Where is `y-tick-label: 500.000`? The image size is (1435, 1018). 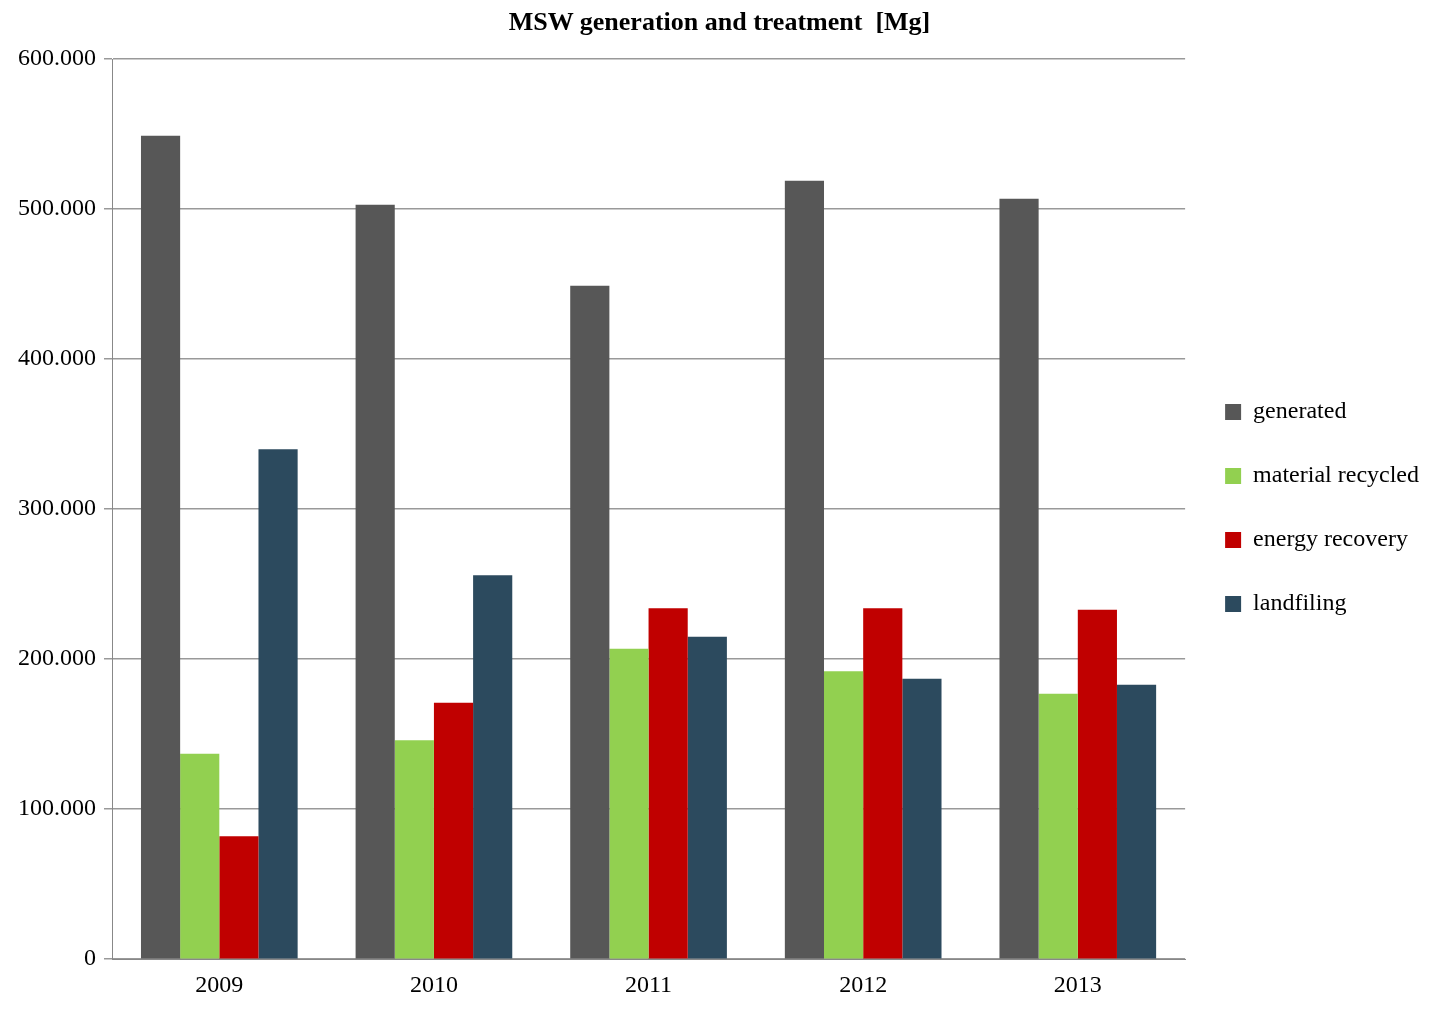 y-tick-label: 500.000 is located at coordinates (57, 207).